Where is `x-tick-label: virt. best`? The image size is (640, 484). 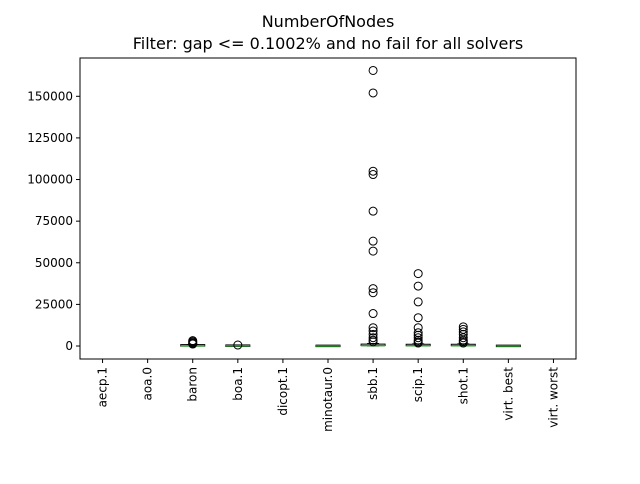
x-tick-label: virt. best is located at coordinates (508, 394).